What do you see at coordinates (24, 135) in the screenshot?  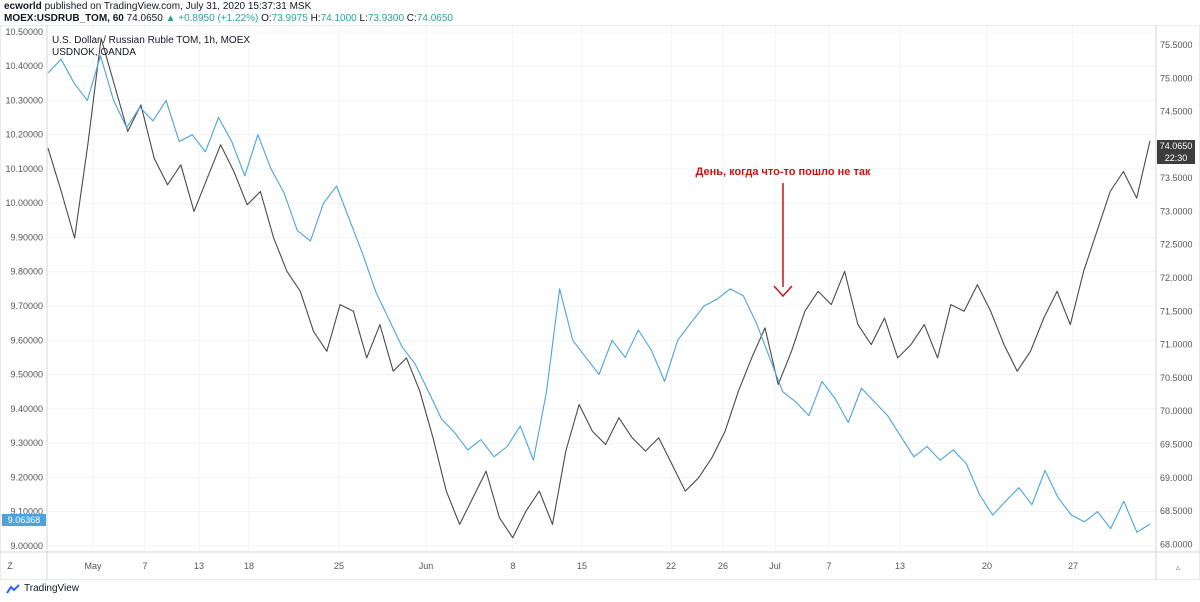 I see `left-tick-label: 10.20000` at bounding box center [24, 135].